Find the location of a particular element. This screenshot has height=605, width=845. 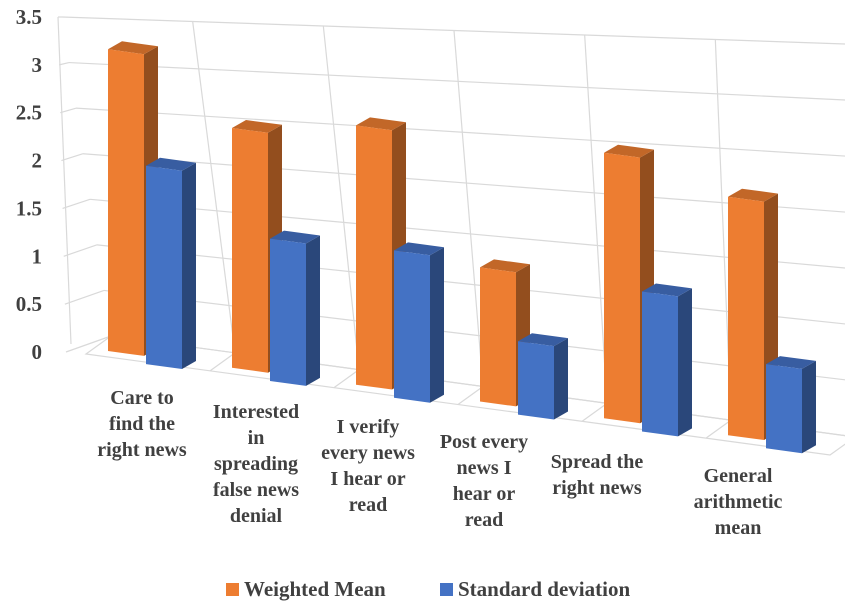

y-axis-ticks: 0 0.5 1 1.5 2 2.5 3 3.5 is located at coordinates (29, 184).